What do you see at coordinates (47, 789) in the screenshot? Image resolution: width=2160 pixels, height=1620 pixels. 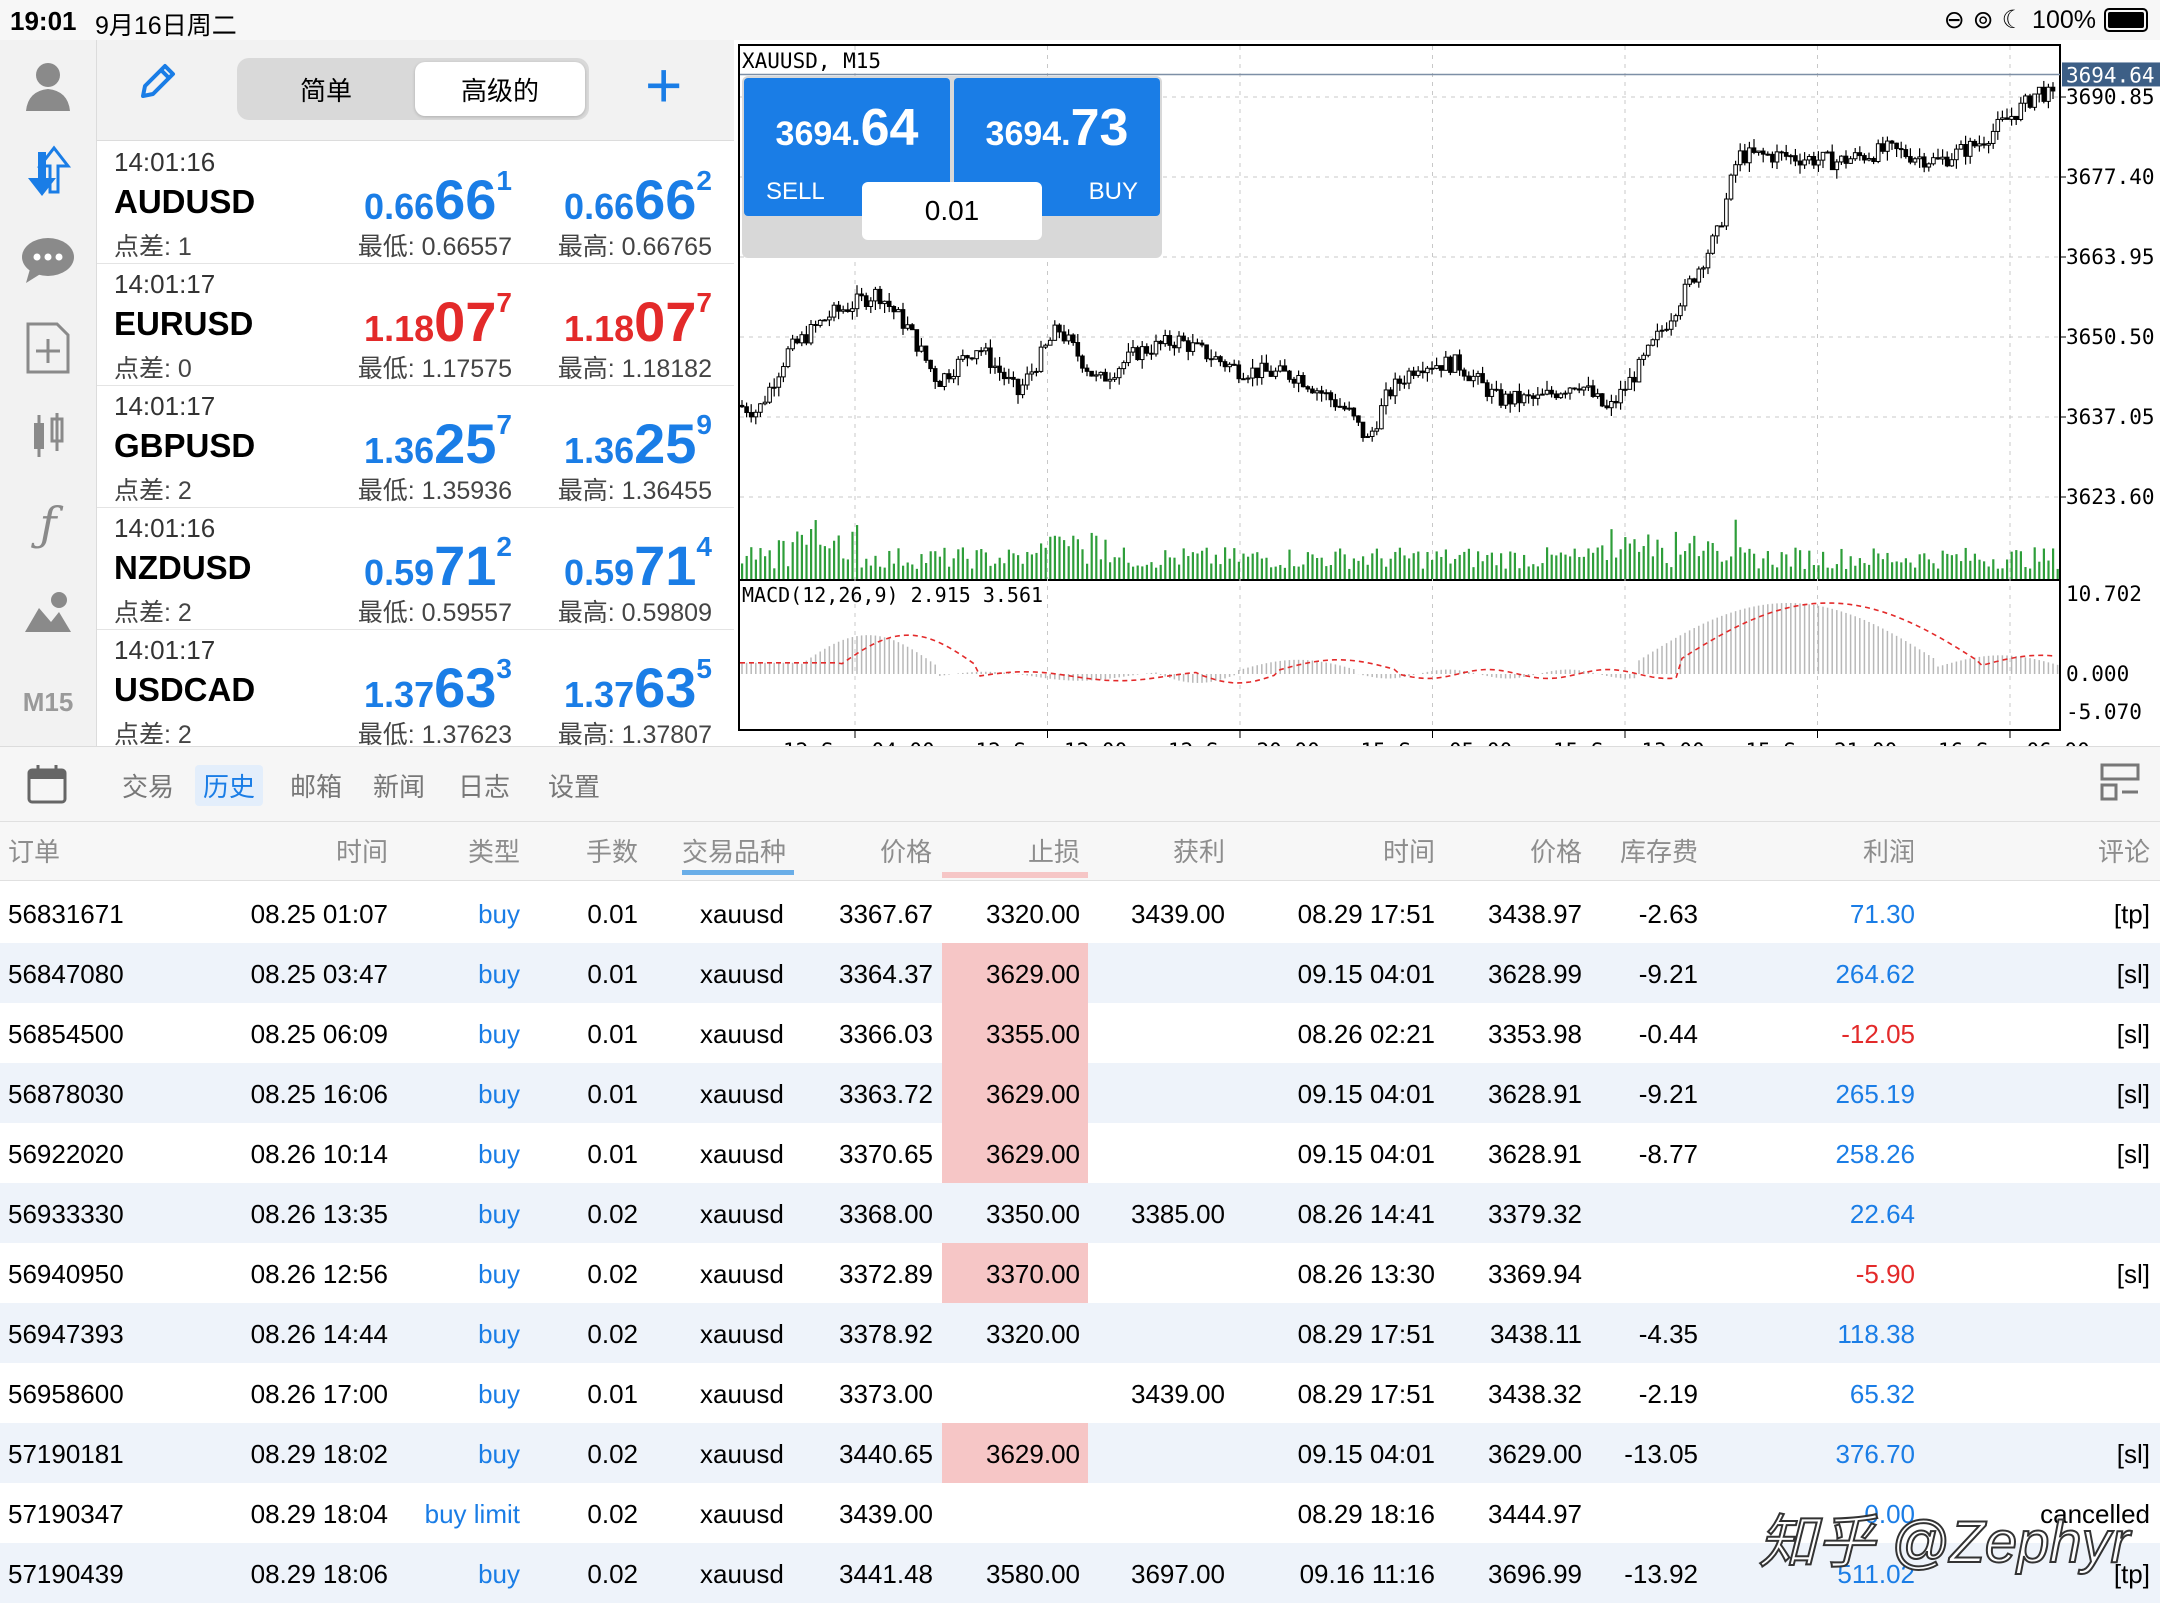 I see `calendar-icon` at bounding box center [47, 789].